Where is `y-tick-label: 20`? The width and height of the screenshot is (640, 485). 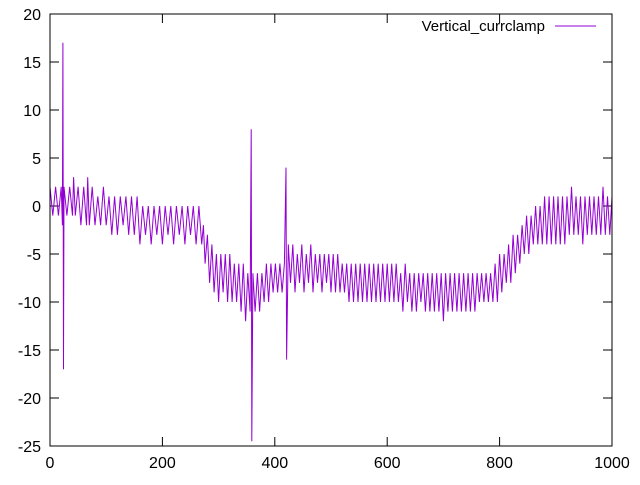 y-tick-label: 20 is located at coordinates (32, 15).